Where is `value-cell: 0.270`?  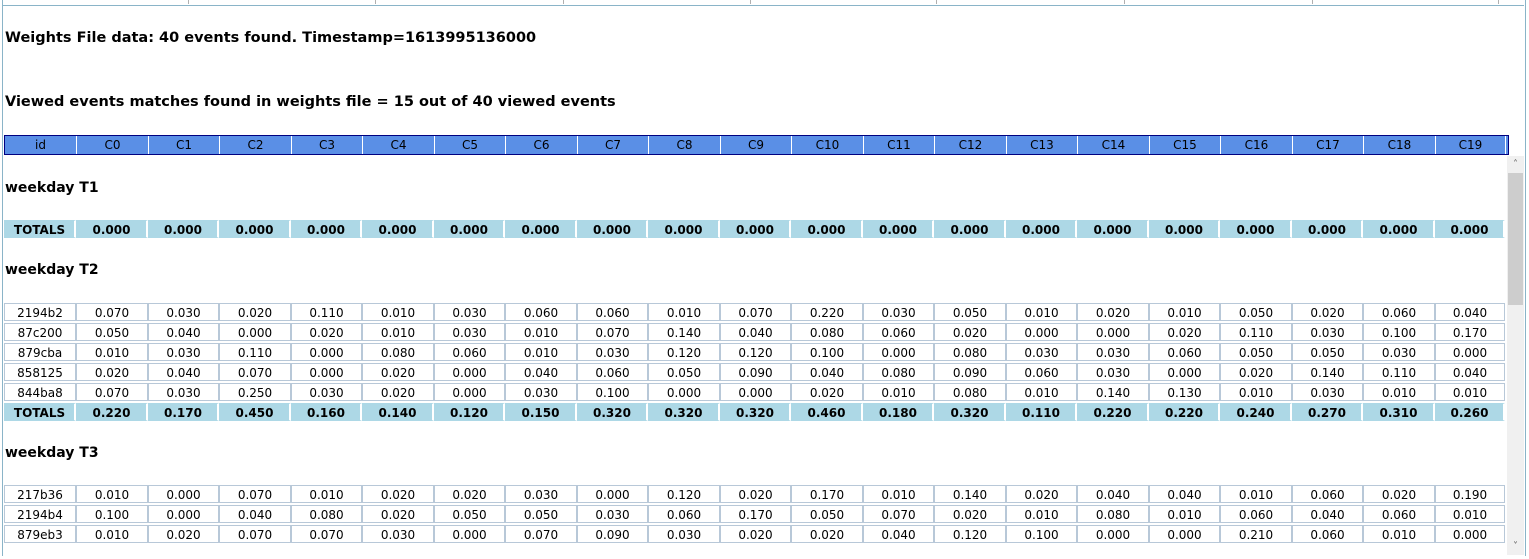 value-cell: 0.270 is located at coordinates (1327, 412).